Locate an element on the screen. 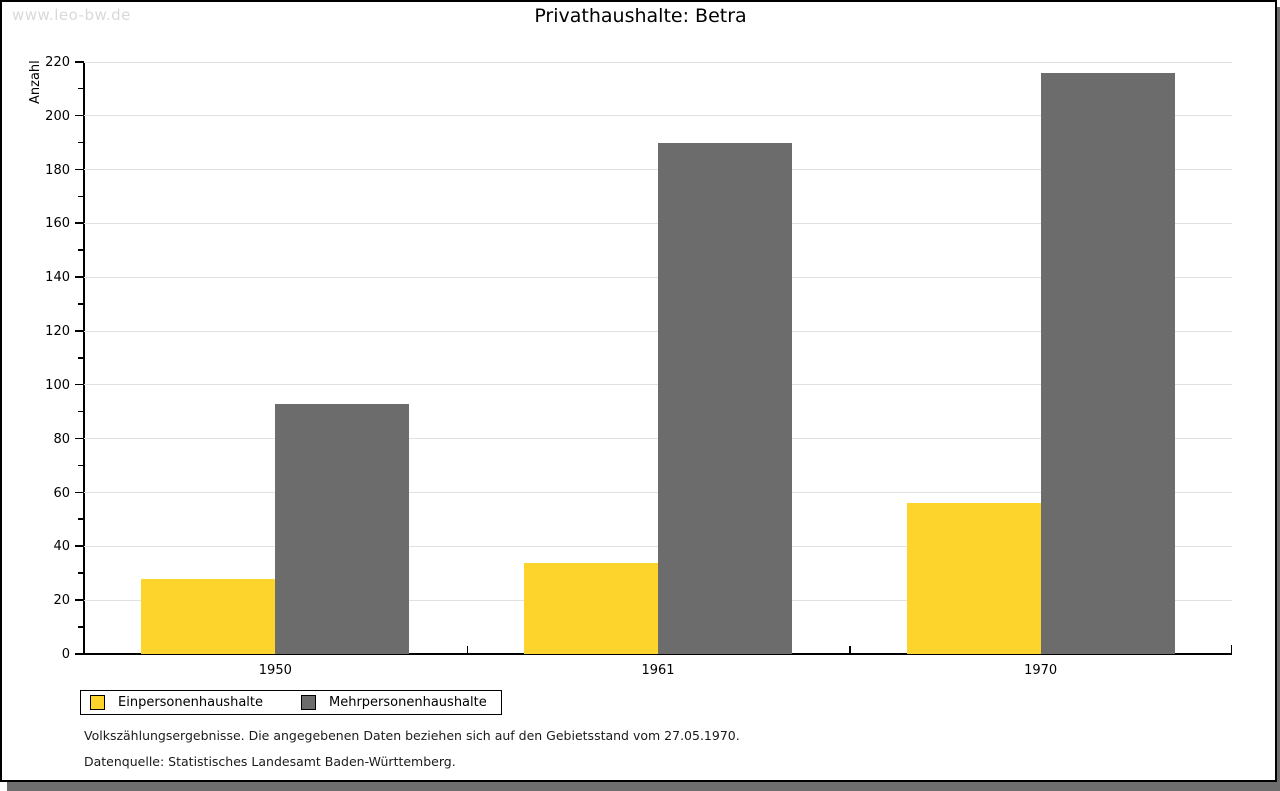  bar-mehrpersonenhaushalte-1961 is located at coordinates (725, 398).